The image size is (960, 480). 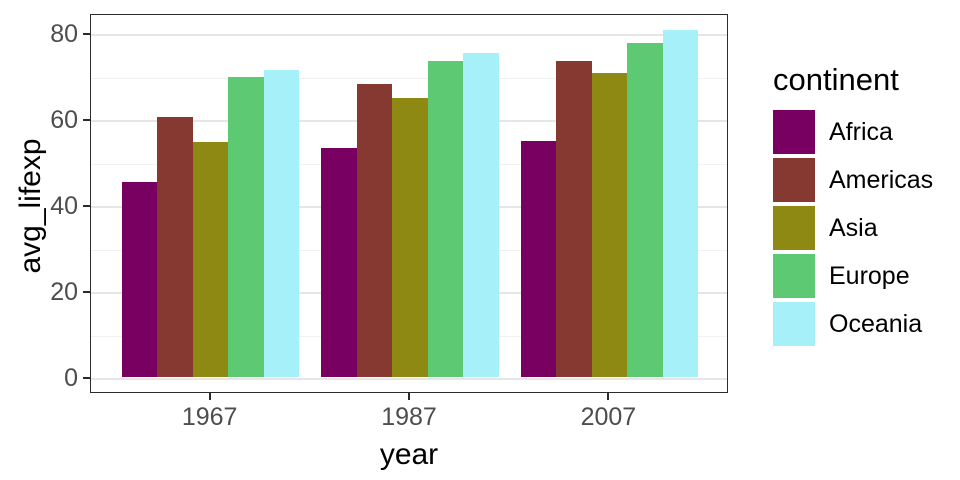 I want to click on x-tick-label-1987: 1987, so click(x=409, y=417).